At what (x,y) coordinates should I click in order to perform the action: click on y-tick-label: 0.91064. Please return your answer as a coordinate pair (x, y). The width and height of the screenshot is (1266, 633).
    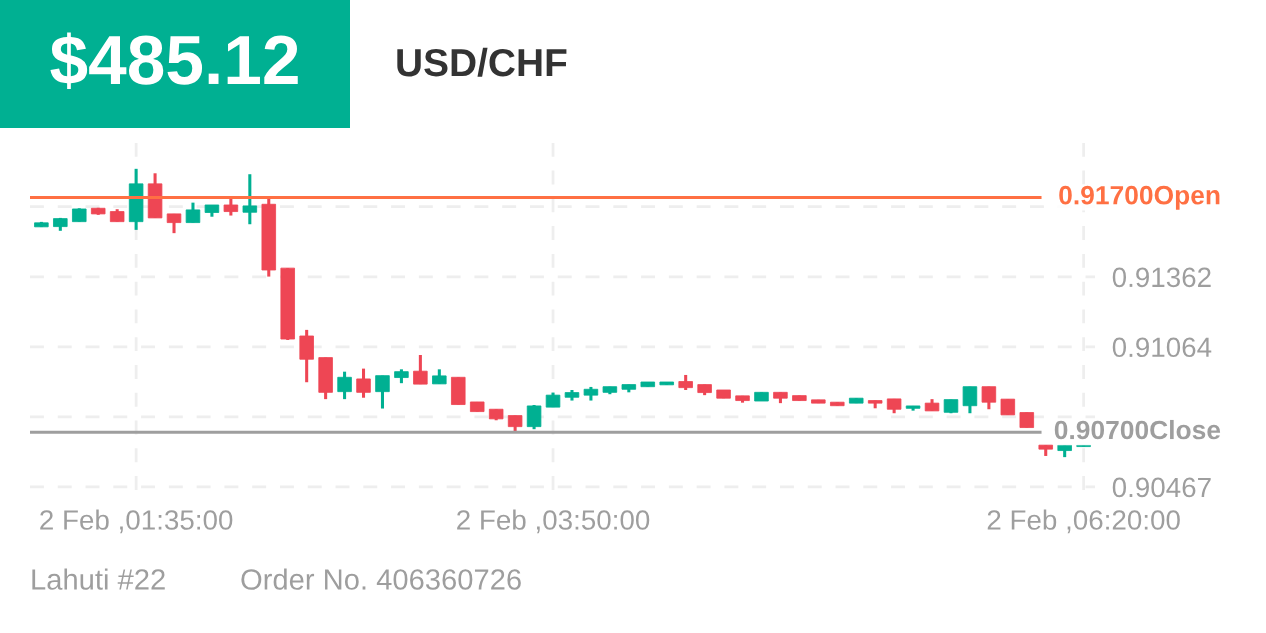
    Looking at the image, I should click on (1162, 347).